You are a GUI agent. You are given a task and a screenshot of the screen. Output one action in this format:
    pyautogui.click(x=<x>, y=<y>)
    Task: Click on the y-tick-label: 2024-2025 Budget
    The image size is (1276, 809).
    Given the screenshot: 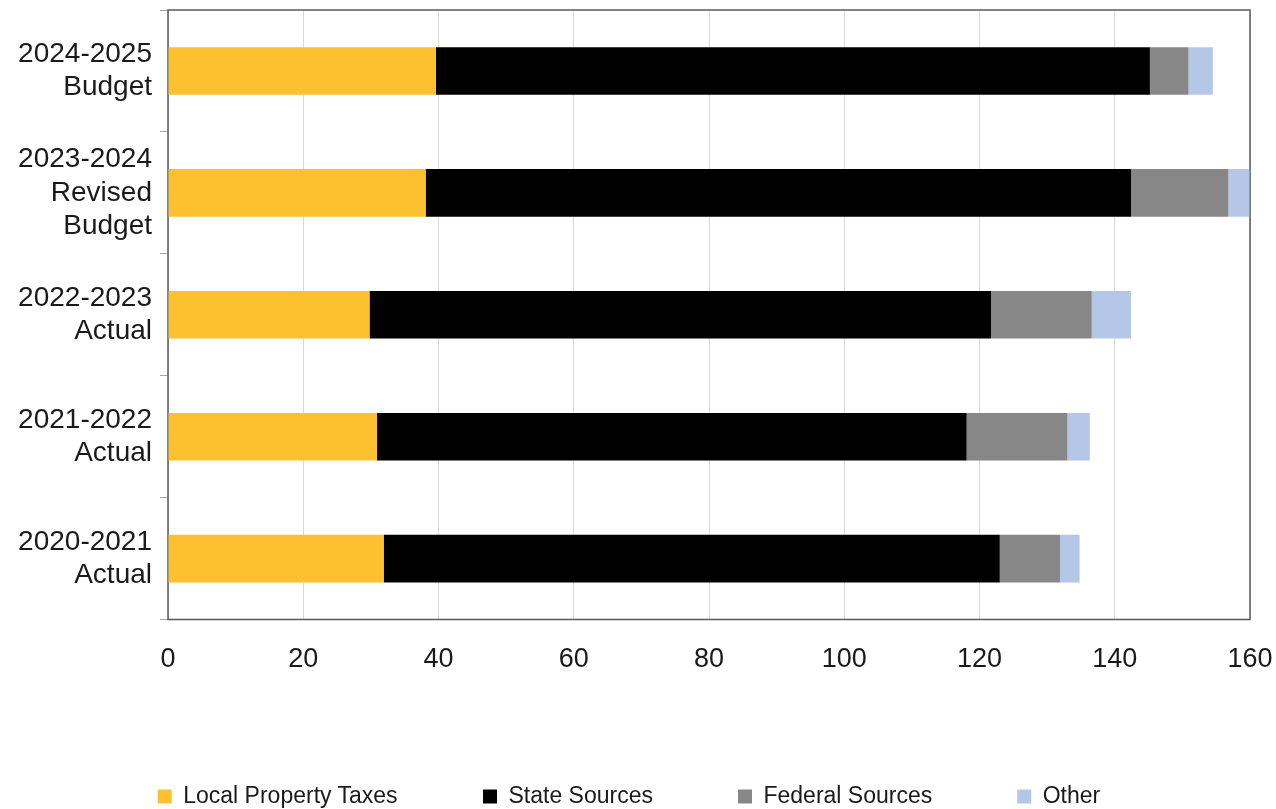 What is the action you would take?
    pyautogui.click(x=85, y=69)
    